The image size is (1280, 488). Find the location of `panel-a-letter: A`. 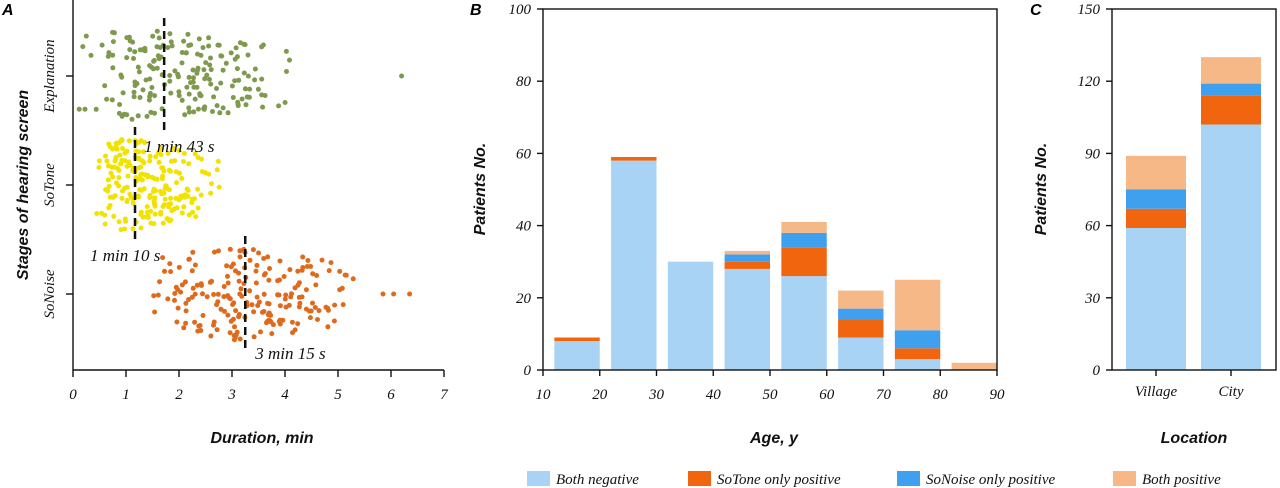

panel-a-letter: A is located at coordinates (7, 10).